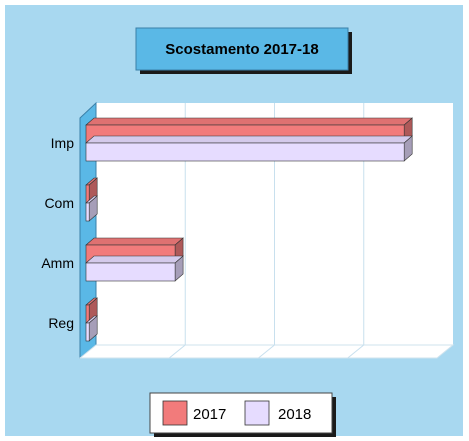  Describe the element at coordinates (257, 413) in the screenshot. I see `legend-swatch-2018` at that location.